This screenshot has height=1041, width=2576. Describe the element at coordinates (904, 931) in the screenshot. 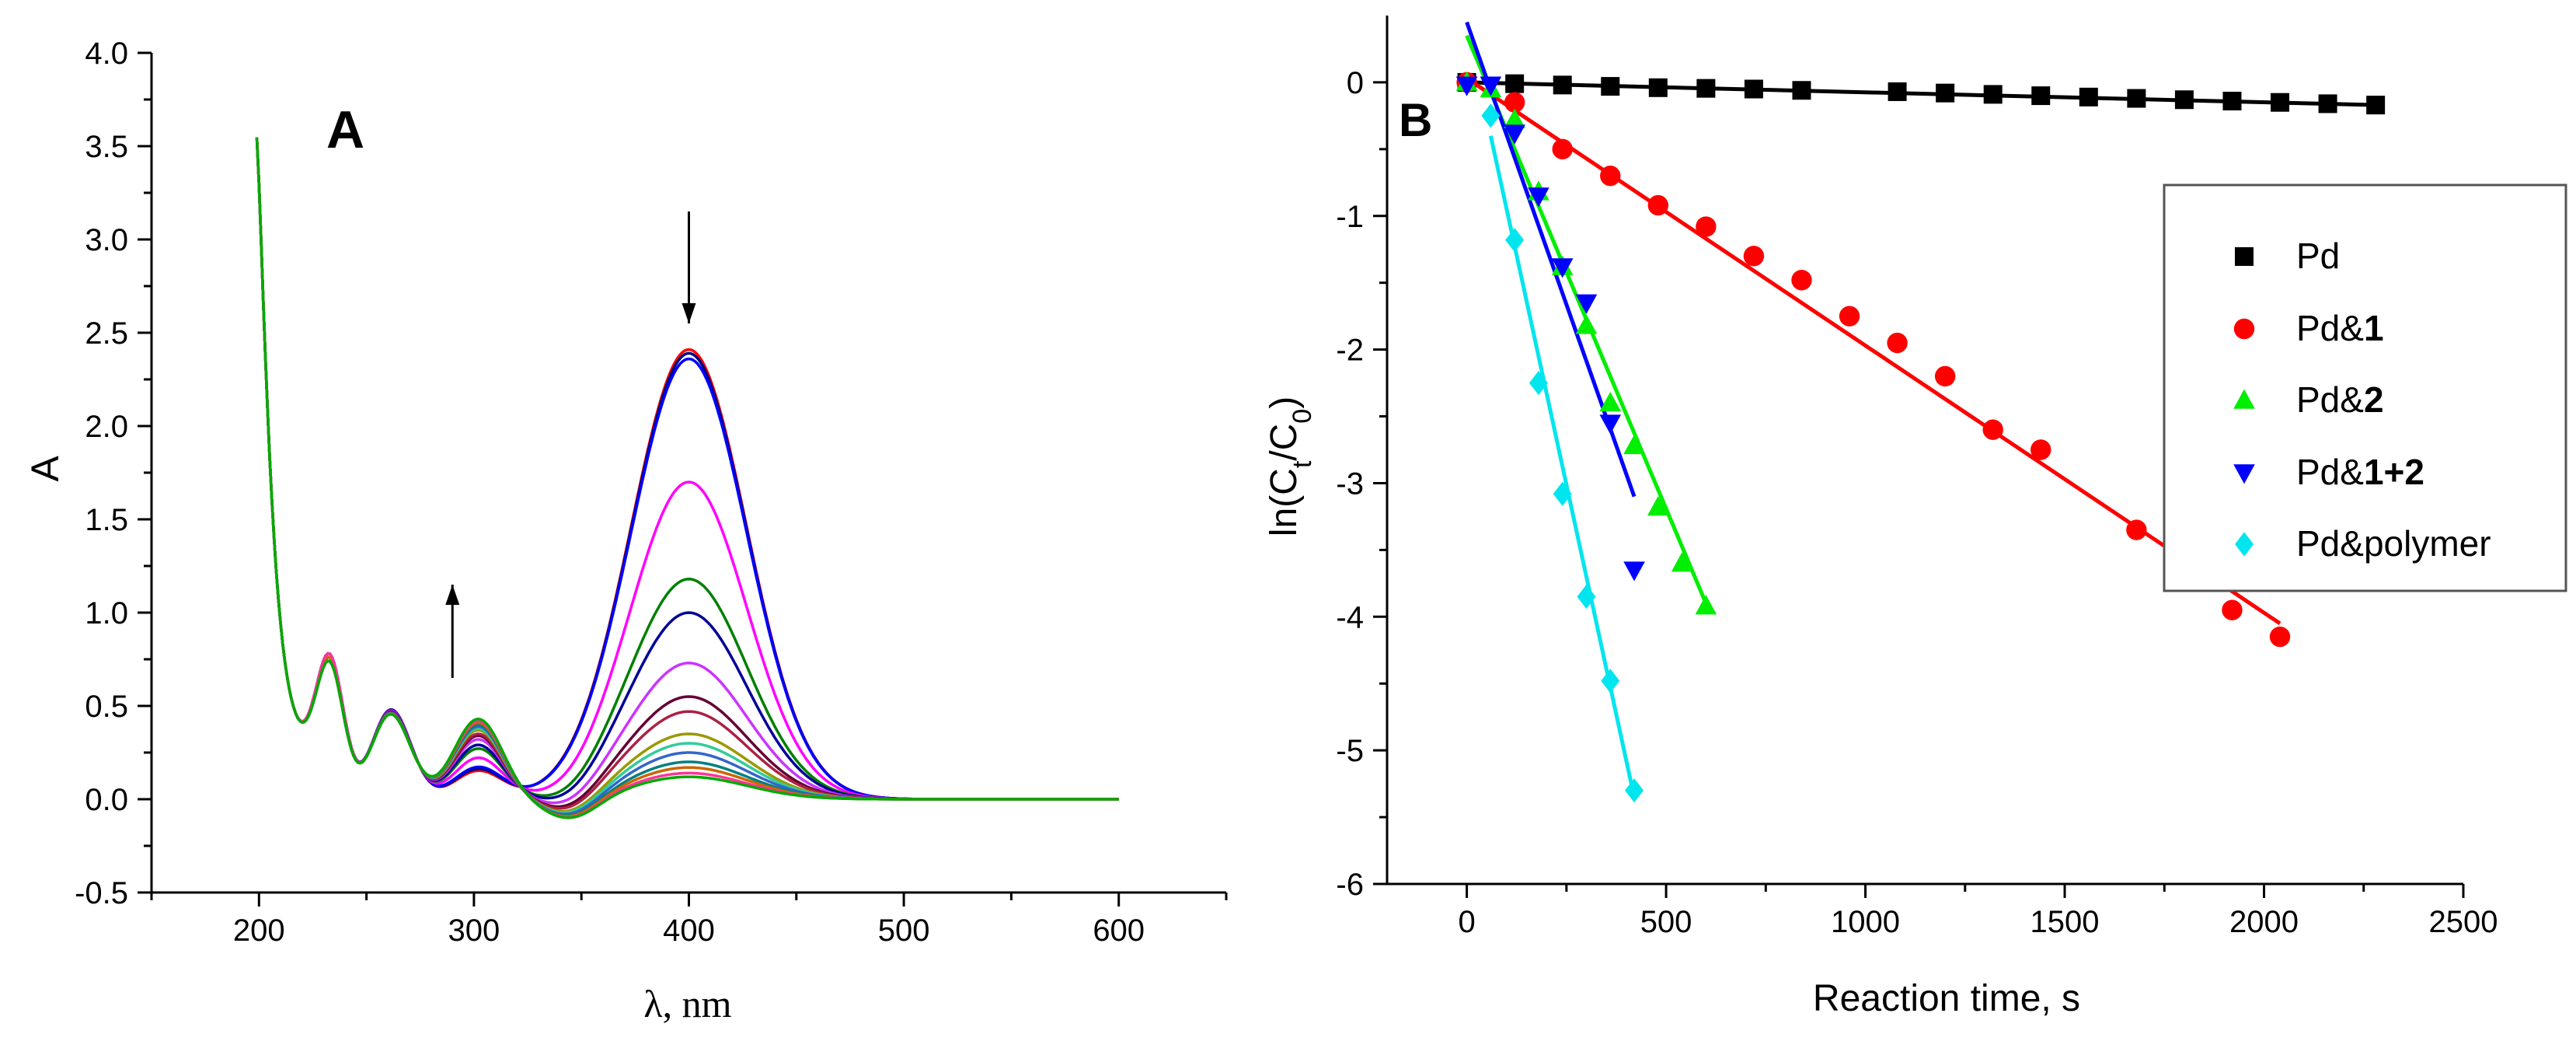

I see `panel-a-x-tick-label: 500` at that location.